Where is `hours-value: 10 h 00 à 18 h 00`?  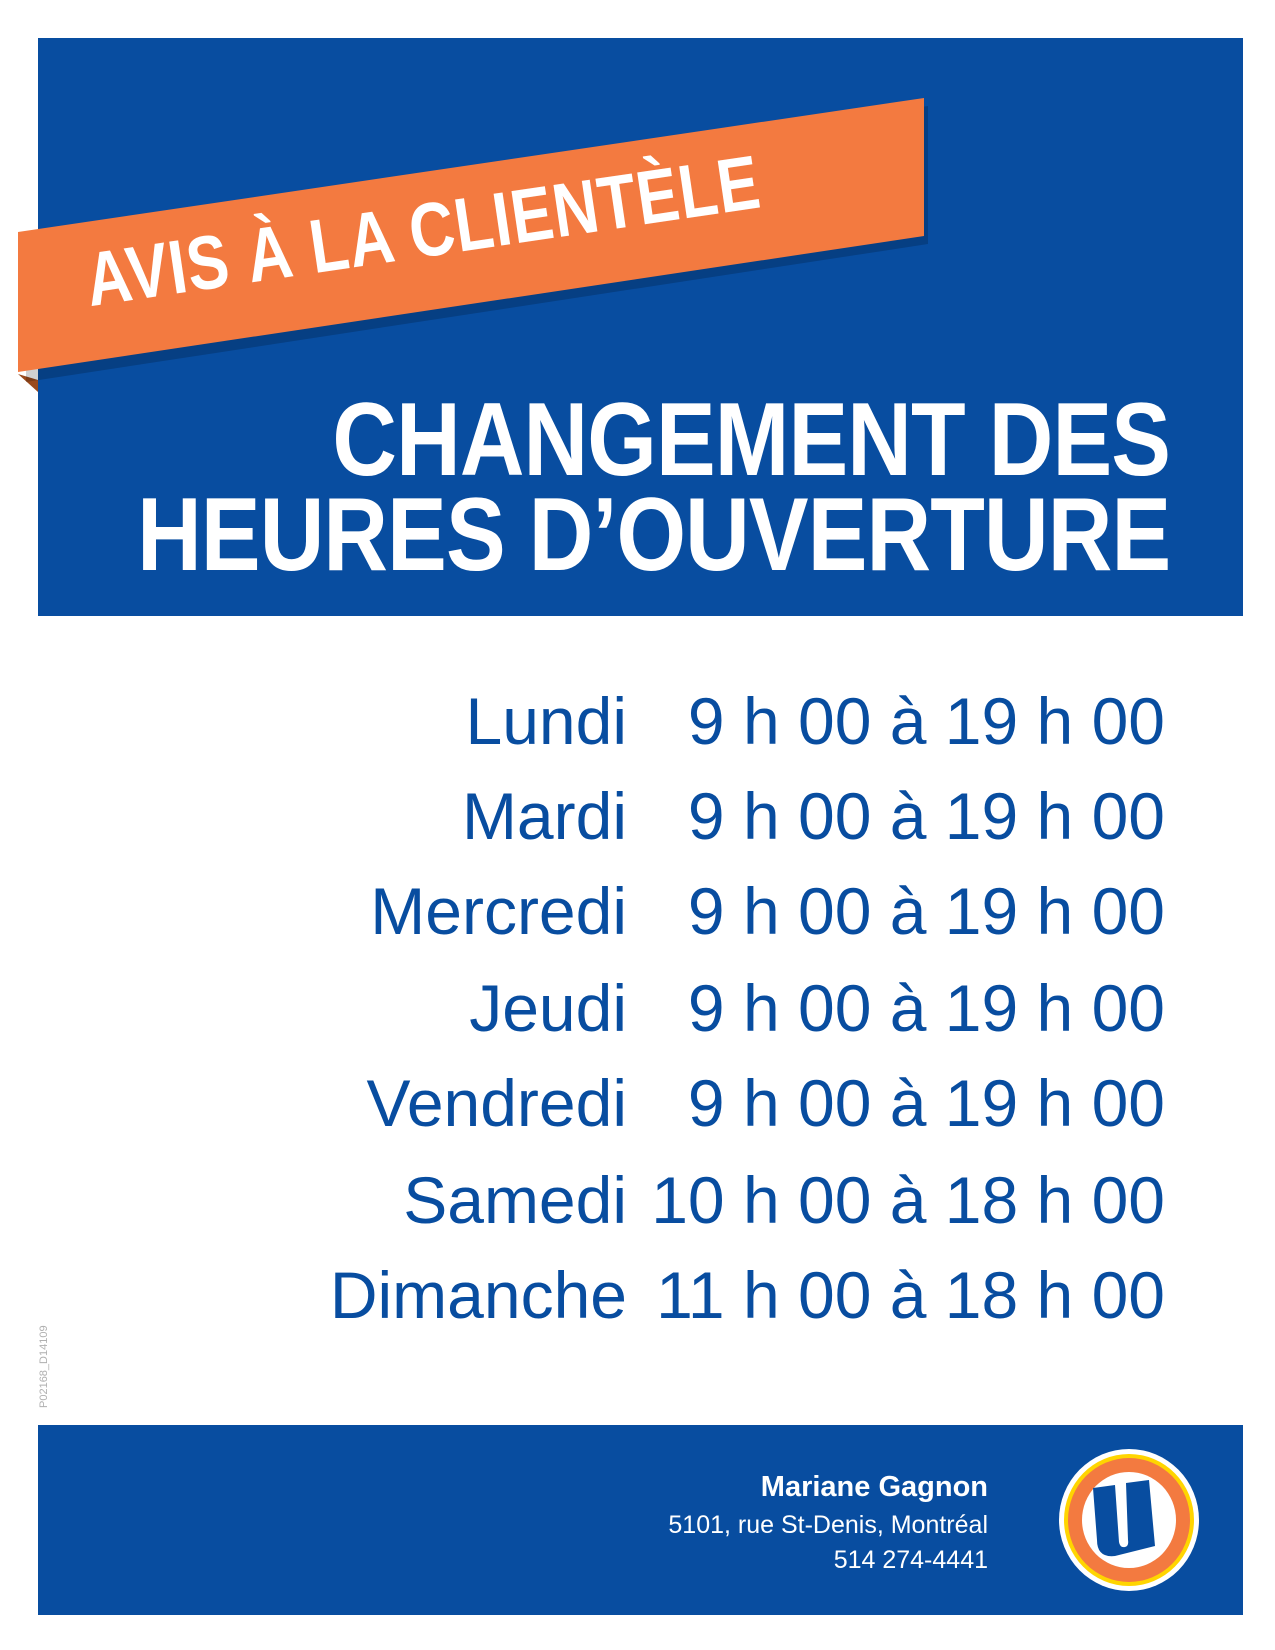 hours-value: 10 h 00 à 18 h 00 is located at coordinates (908, 1200).